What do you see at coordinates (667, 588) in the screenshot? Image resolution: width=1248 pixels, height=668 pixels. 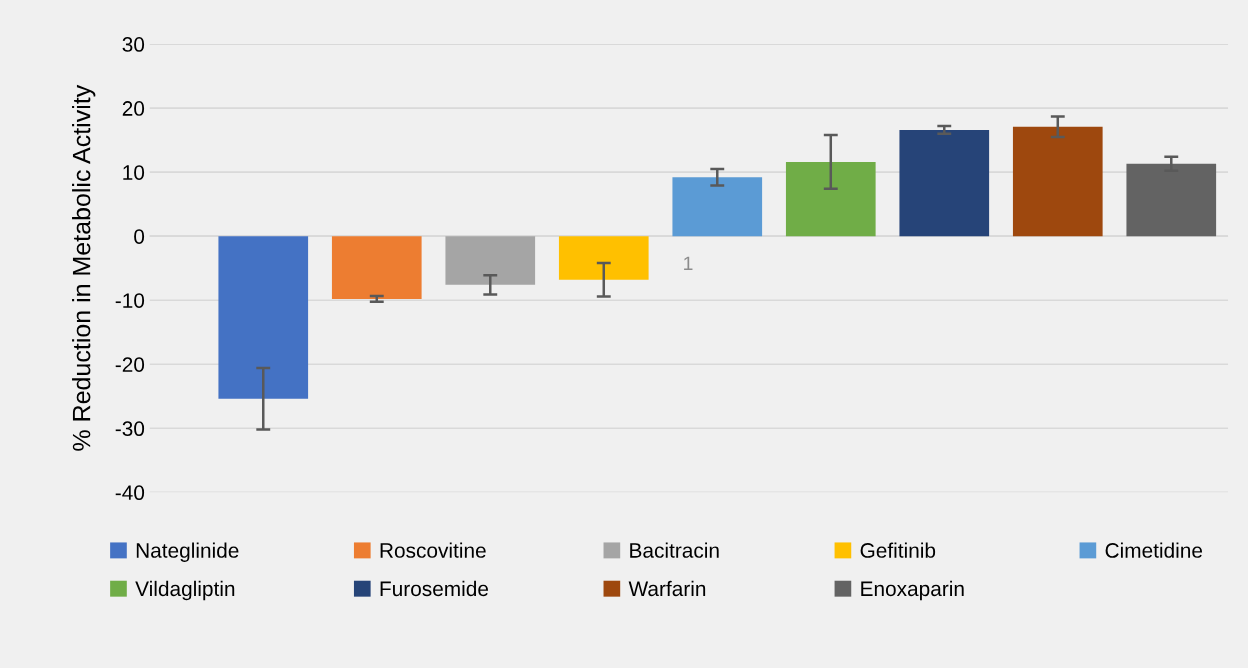 I see `legend-label: Warfarin` at bounding box center [667, 588].